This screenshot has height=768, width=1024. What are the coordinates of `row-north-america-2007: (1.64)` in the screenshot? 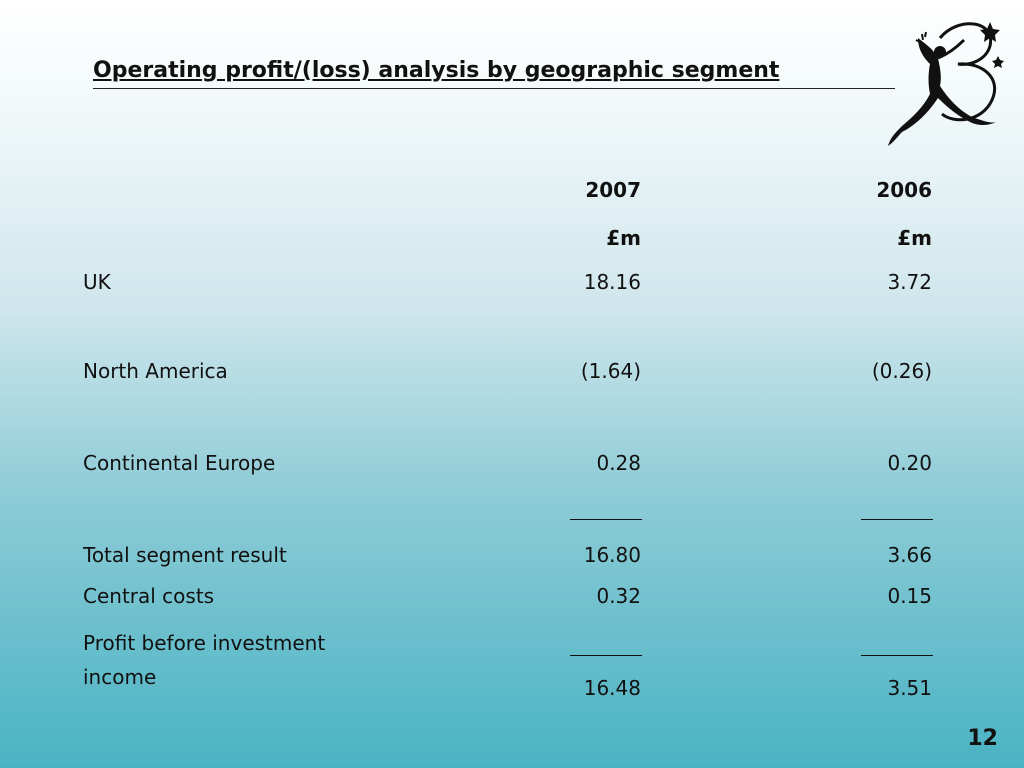 It's located at (610, 371).